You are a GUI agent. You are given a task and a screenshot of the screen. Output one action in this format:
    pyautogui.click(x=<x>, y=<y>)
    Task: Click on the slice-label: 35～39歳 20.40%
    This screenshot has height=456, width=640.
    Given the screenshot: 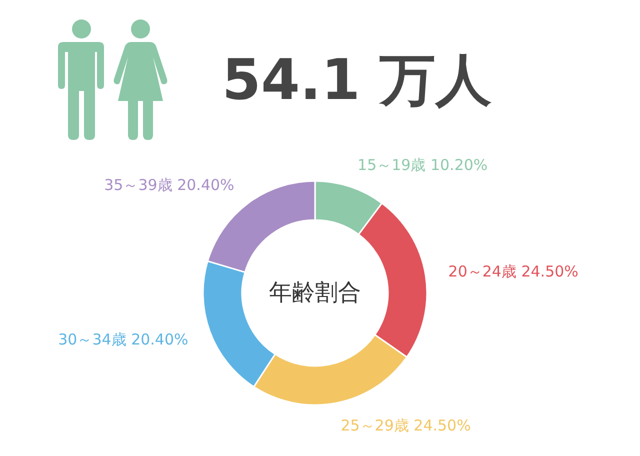 What is the action you would take?
    pyautogui.click(x=169, y=185)
    